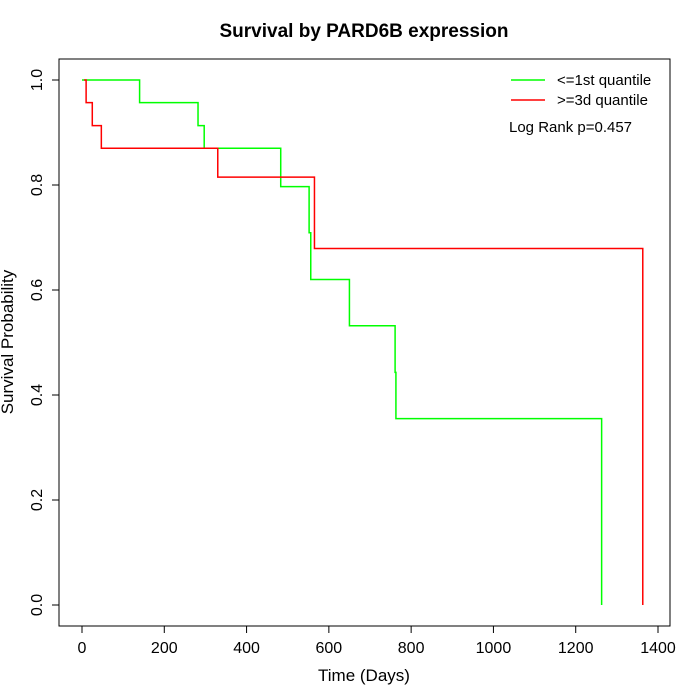  I want to click on x-tick-label: 800, so click(411, 648).